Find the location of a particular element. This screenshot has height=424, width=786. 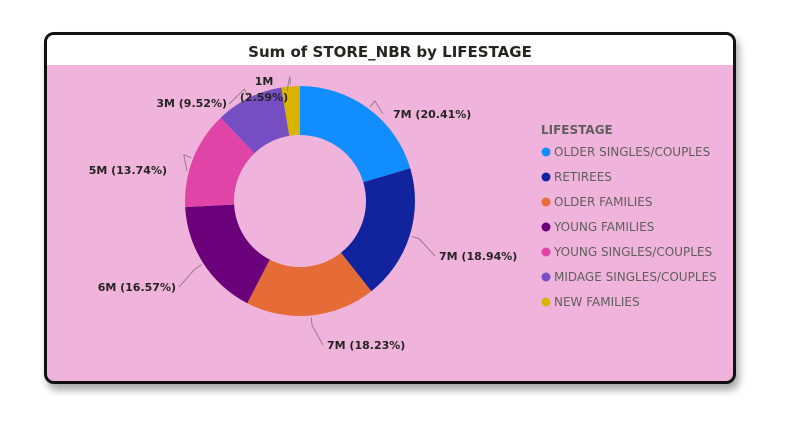

data-label-3: 7M (18.23%) is located at coordinates (366, 345).